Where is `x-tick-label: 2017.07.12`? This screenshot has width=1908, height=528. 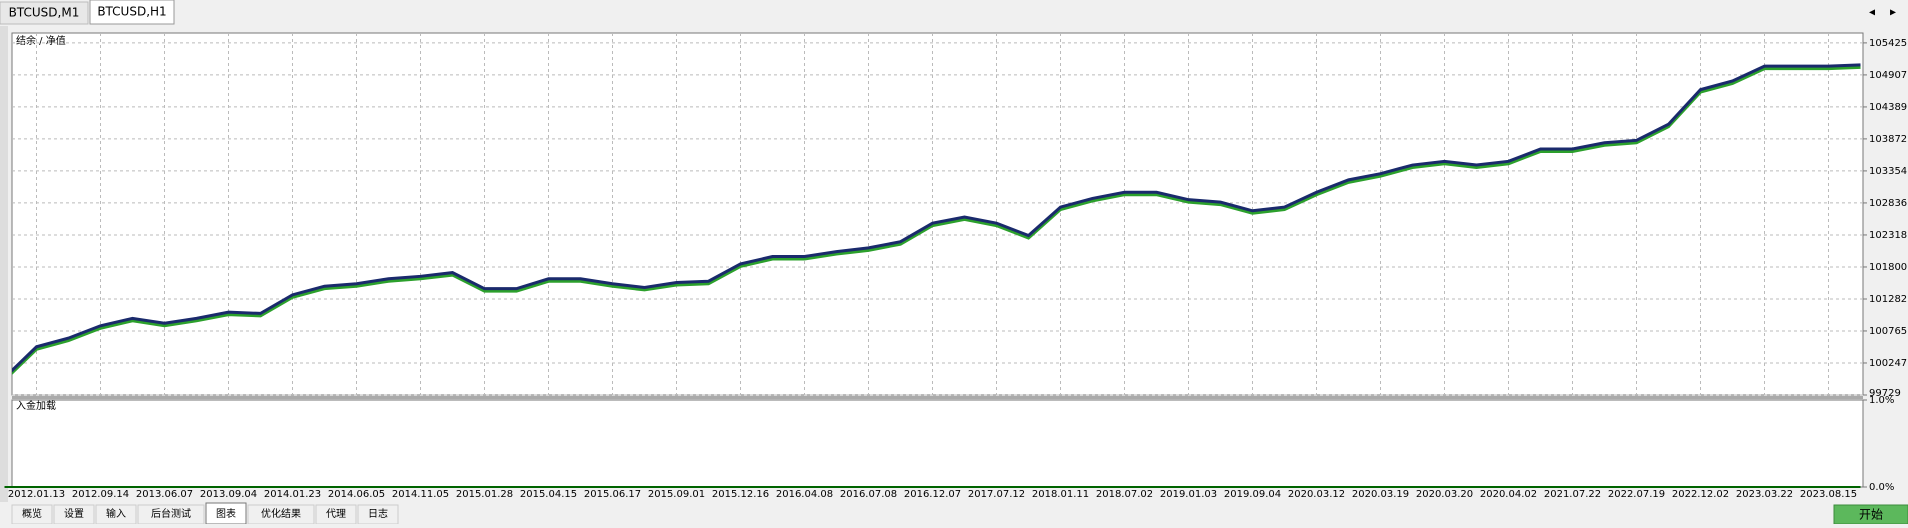 x-tick-label: 2017.07.12 is located at coordinates (996, 494).